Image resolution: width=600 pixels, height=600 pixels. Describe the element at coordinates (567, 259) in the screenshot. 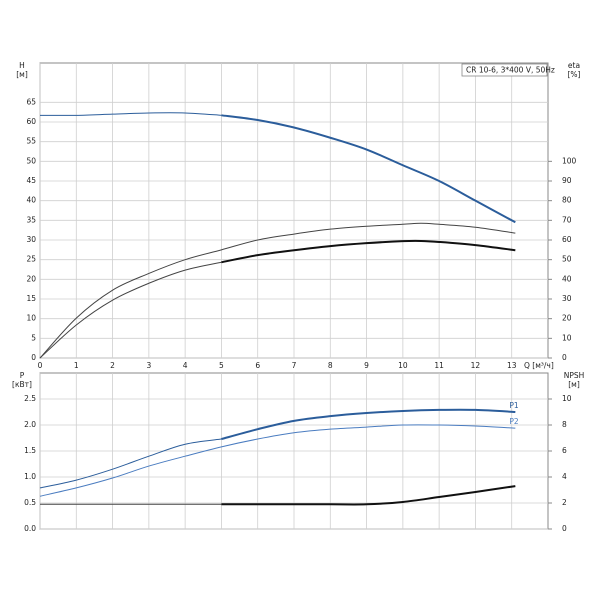

I see `y2-tick-label: 50` at that location.